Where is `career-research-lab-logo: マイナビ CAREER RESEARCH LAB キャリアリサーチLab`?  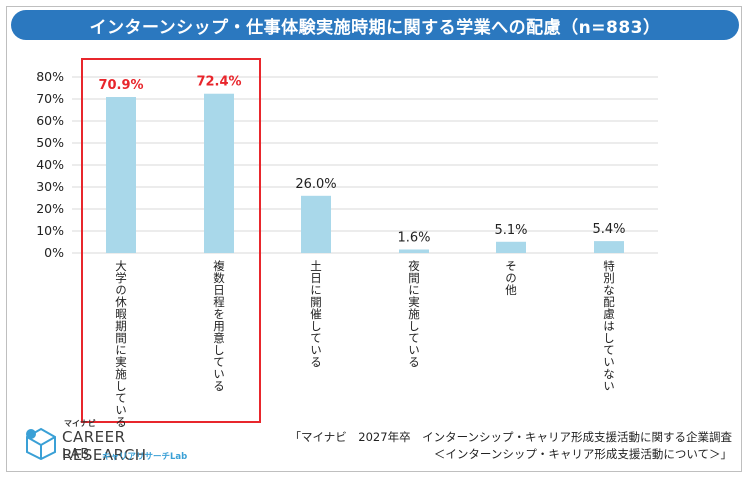 career-research-lab-logo: マイナビ CAREER RESEARCH LAB キャリアリサーチLab is located at coordinates (112, 443).